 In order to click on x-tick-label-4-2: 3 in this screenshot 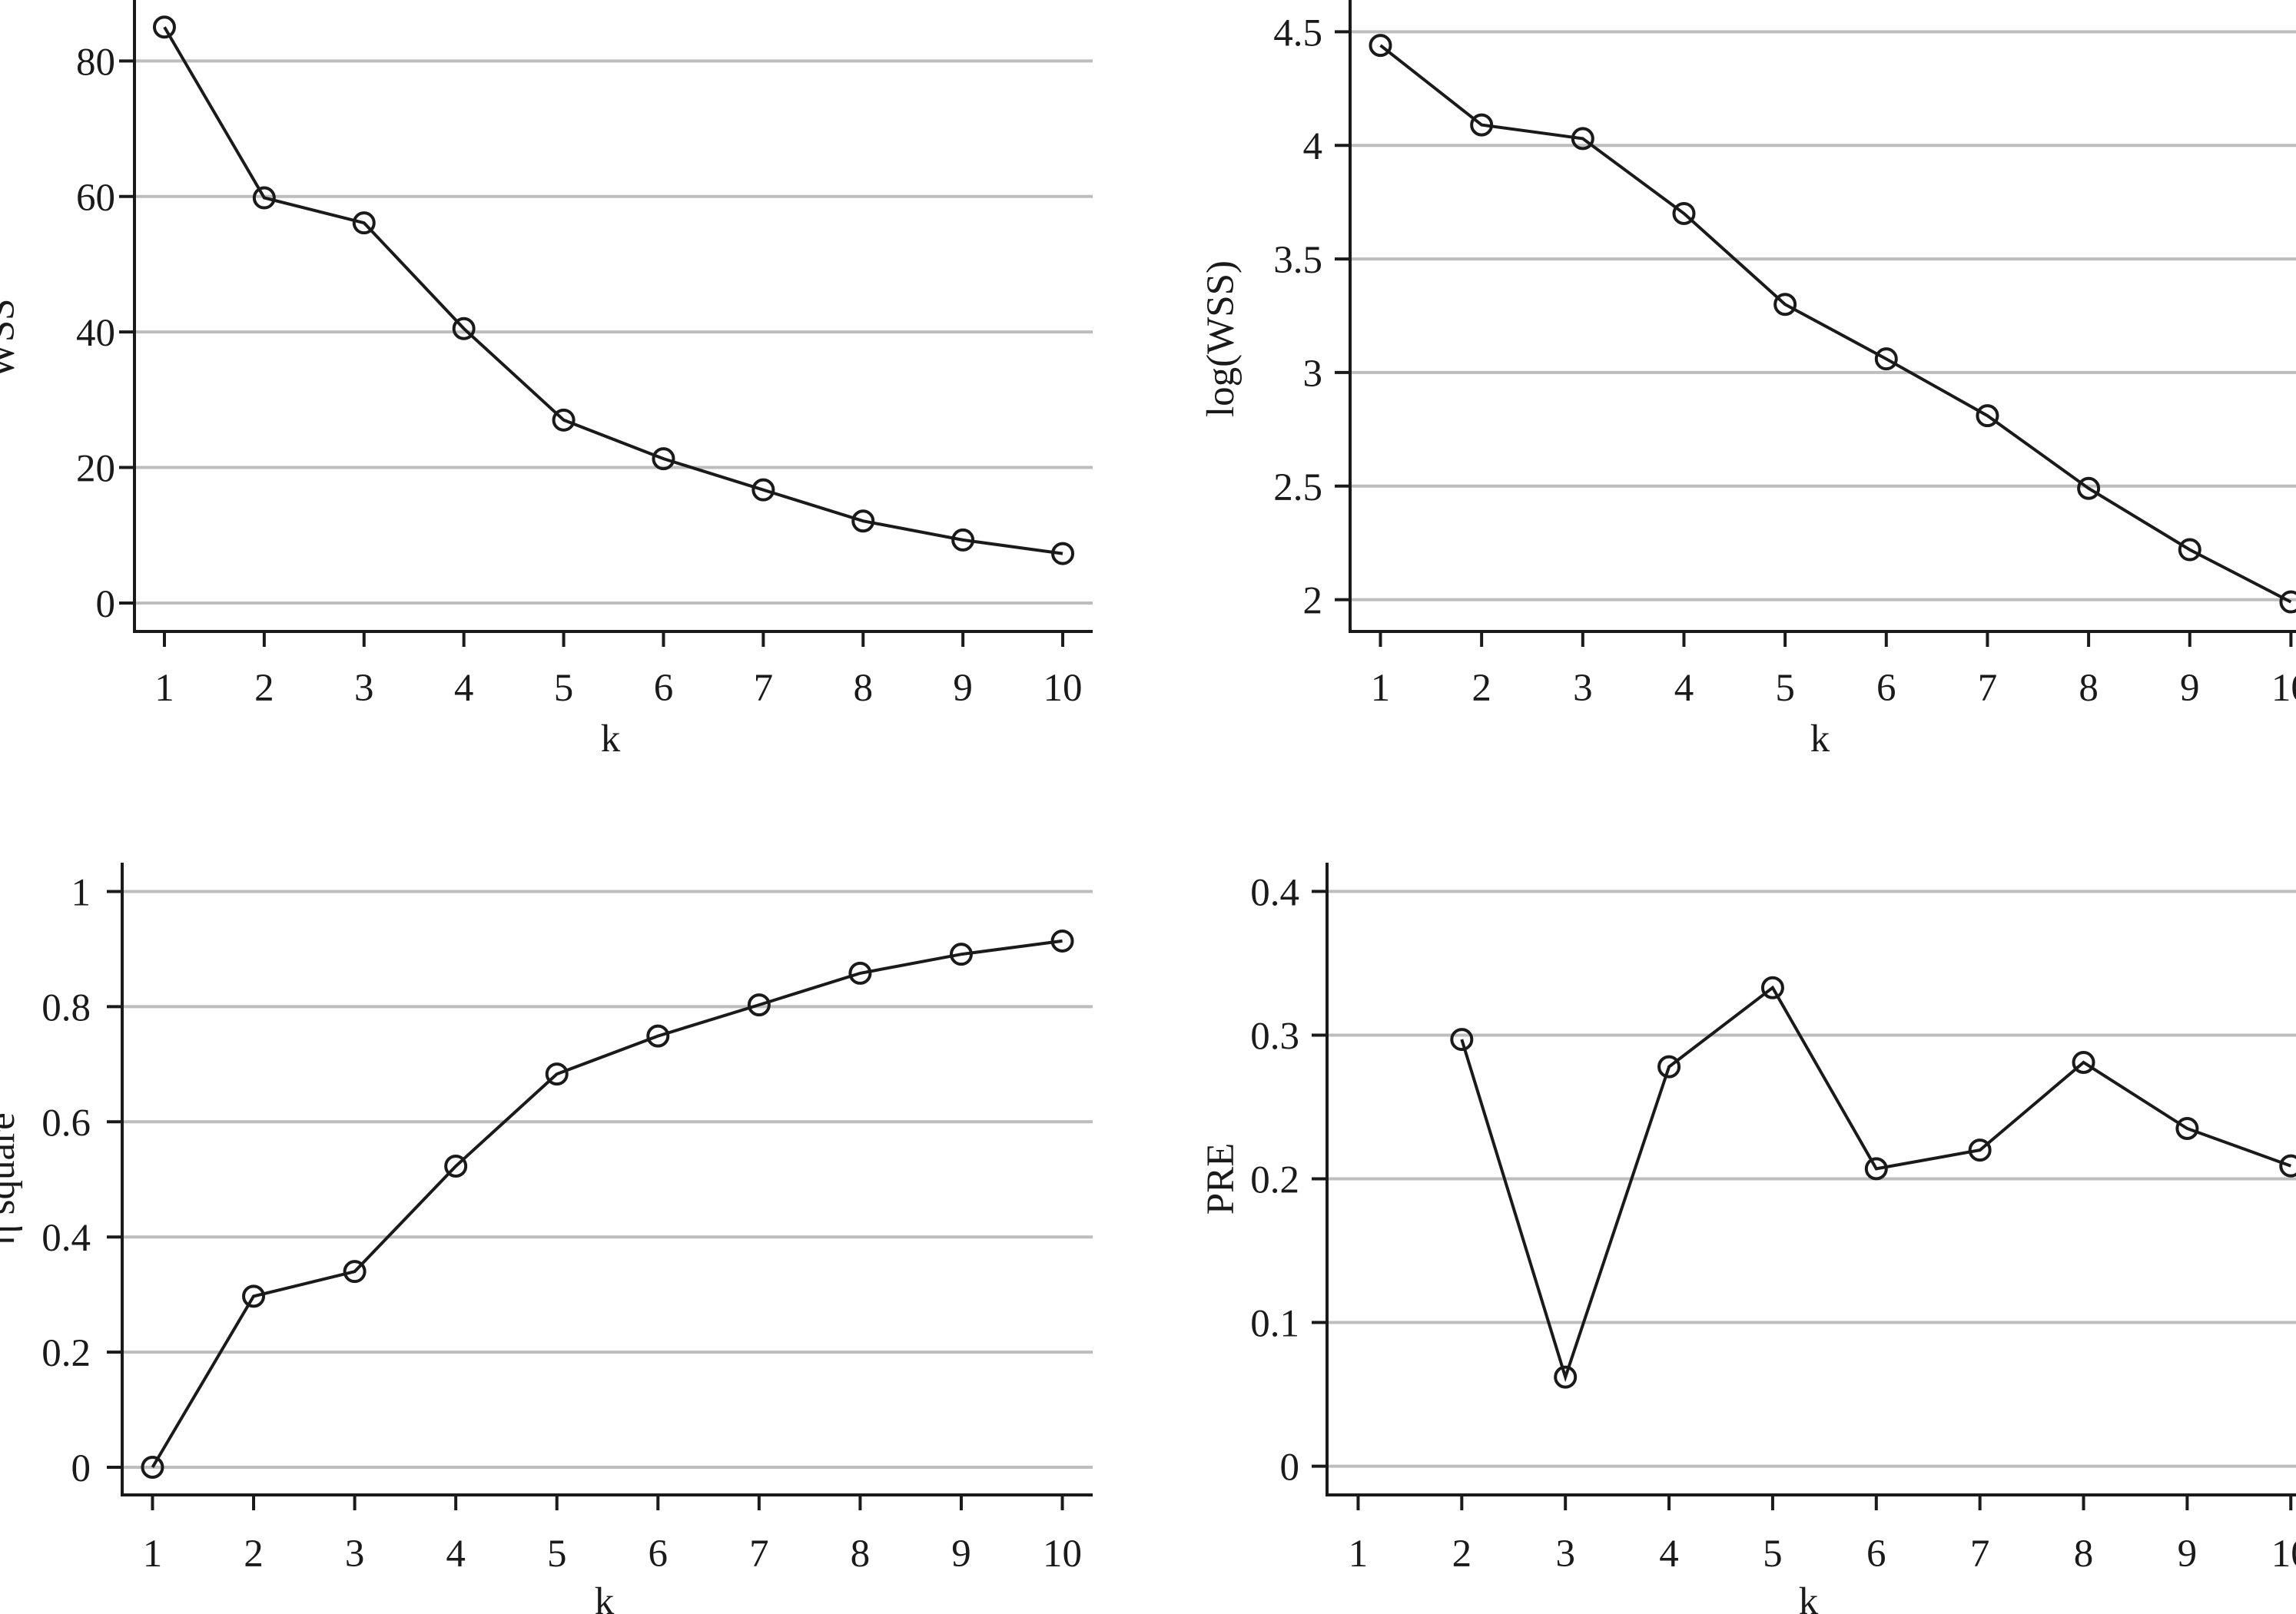, I will do `click(1565, 1554)`.